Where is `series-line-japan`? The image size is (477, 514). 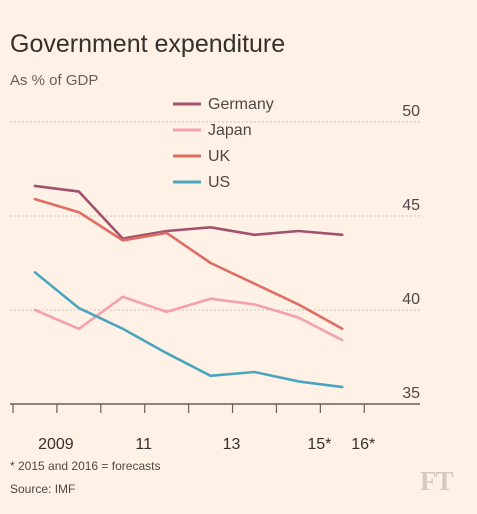 series-line-japan is located at coordinates (188, 318).